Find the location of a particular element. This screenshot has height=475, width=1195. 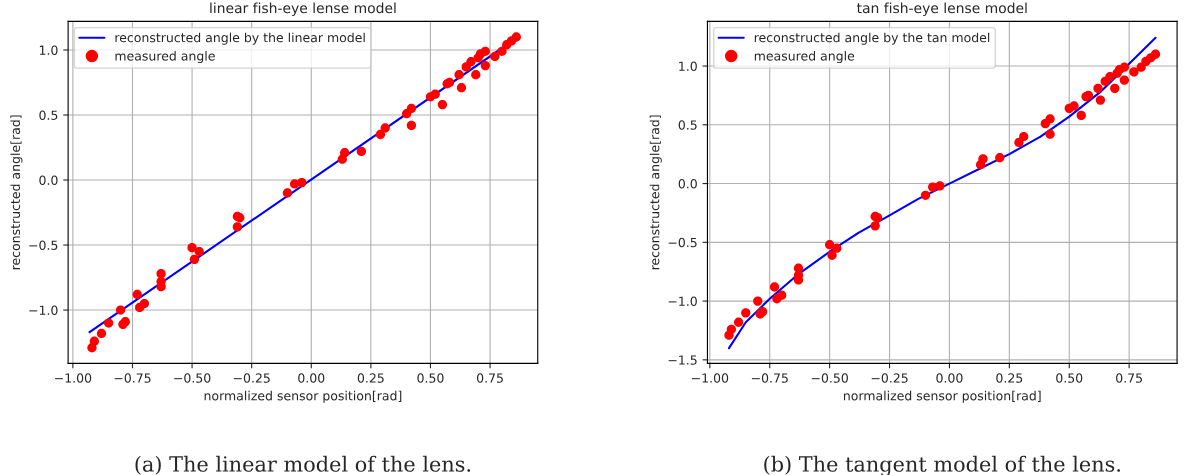

legend-label: reconstructed angle by the tan model is located at coordinates (872, 38).